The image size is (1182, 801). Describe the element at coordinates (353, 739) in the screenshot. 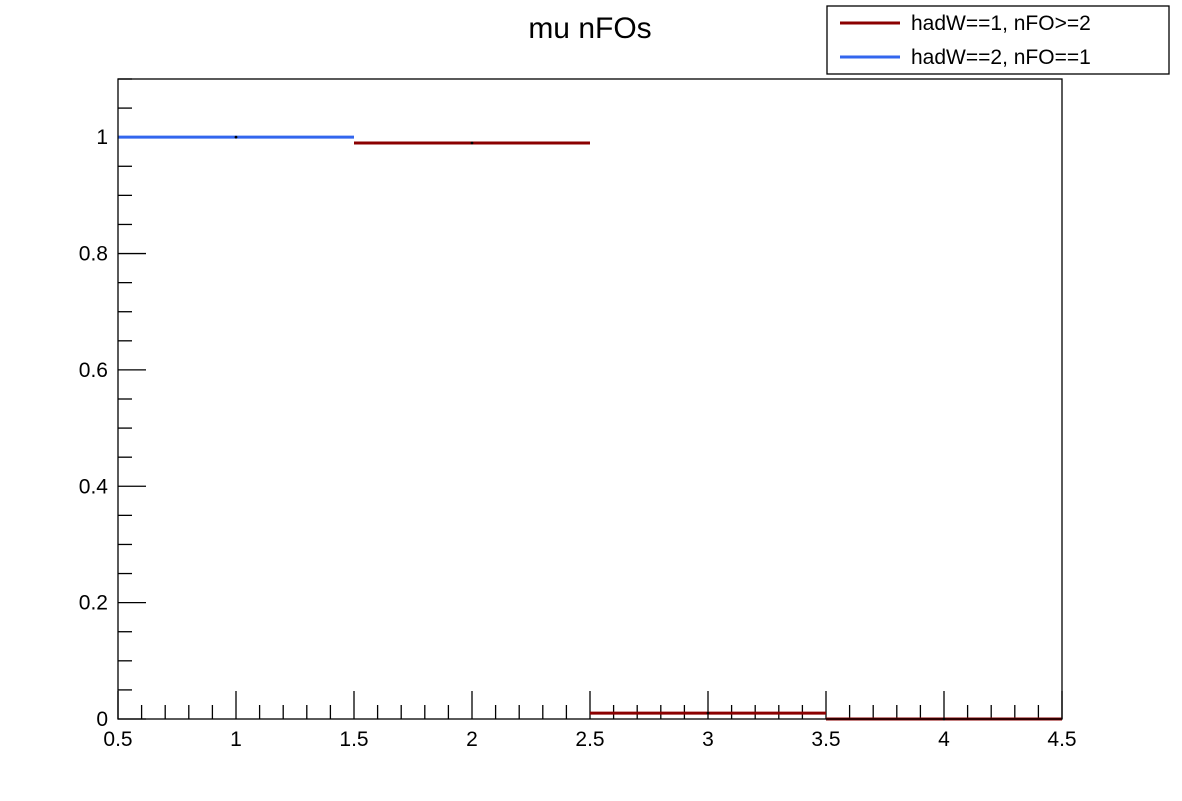

I see `x-tick-label: 1.5` at that location.